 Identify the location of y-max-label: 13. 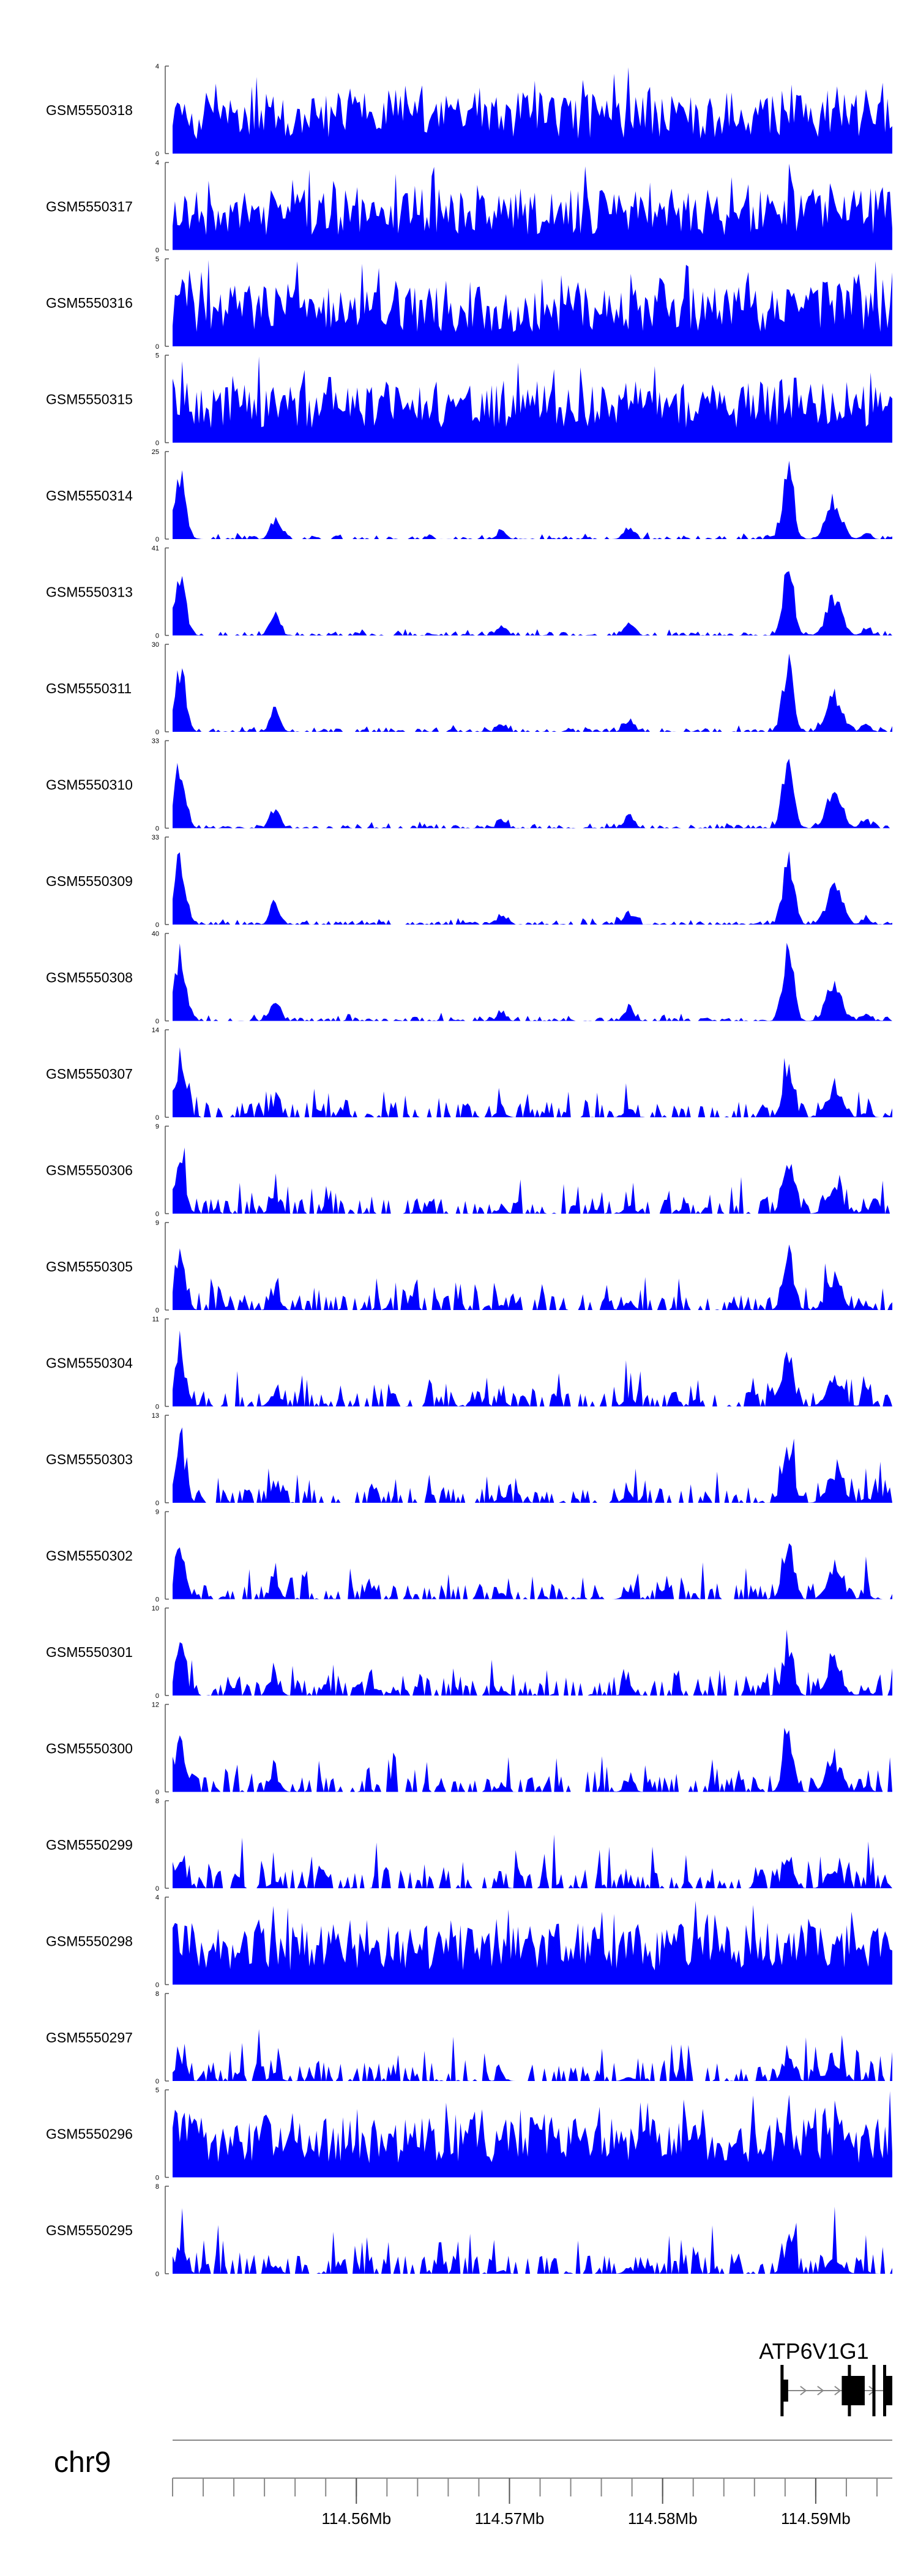
(155, 1416).